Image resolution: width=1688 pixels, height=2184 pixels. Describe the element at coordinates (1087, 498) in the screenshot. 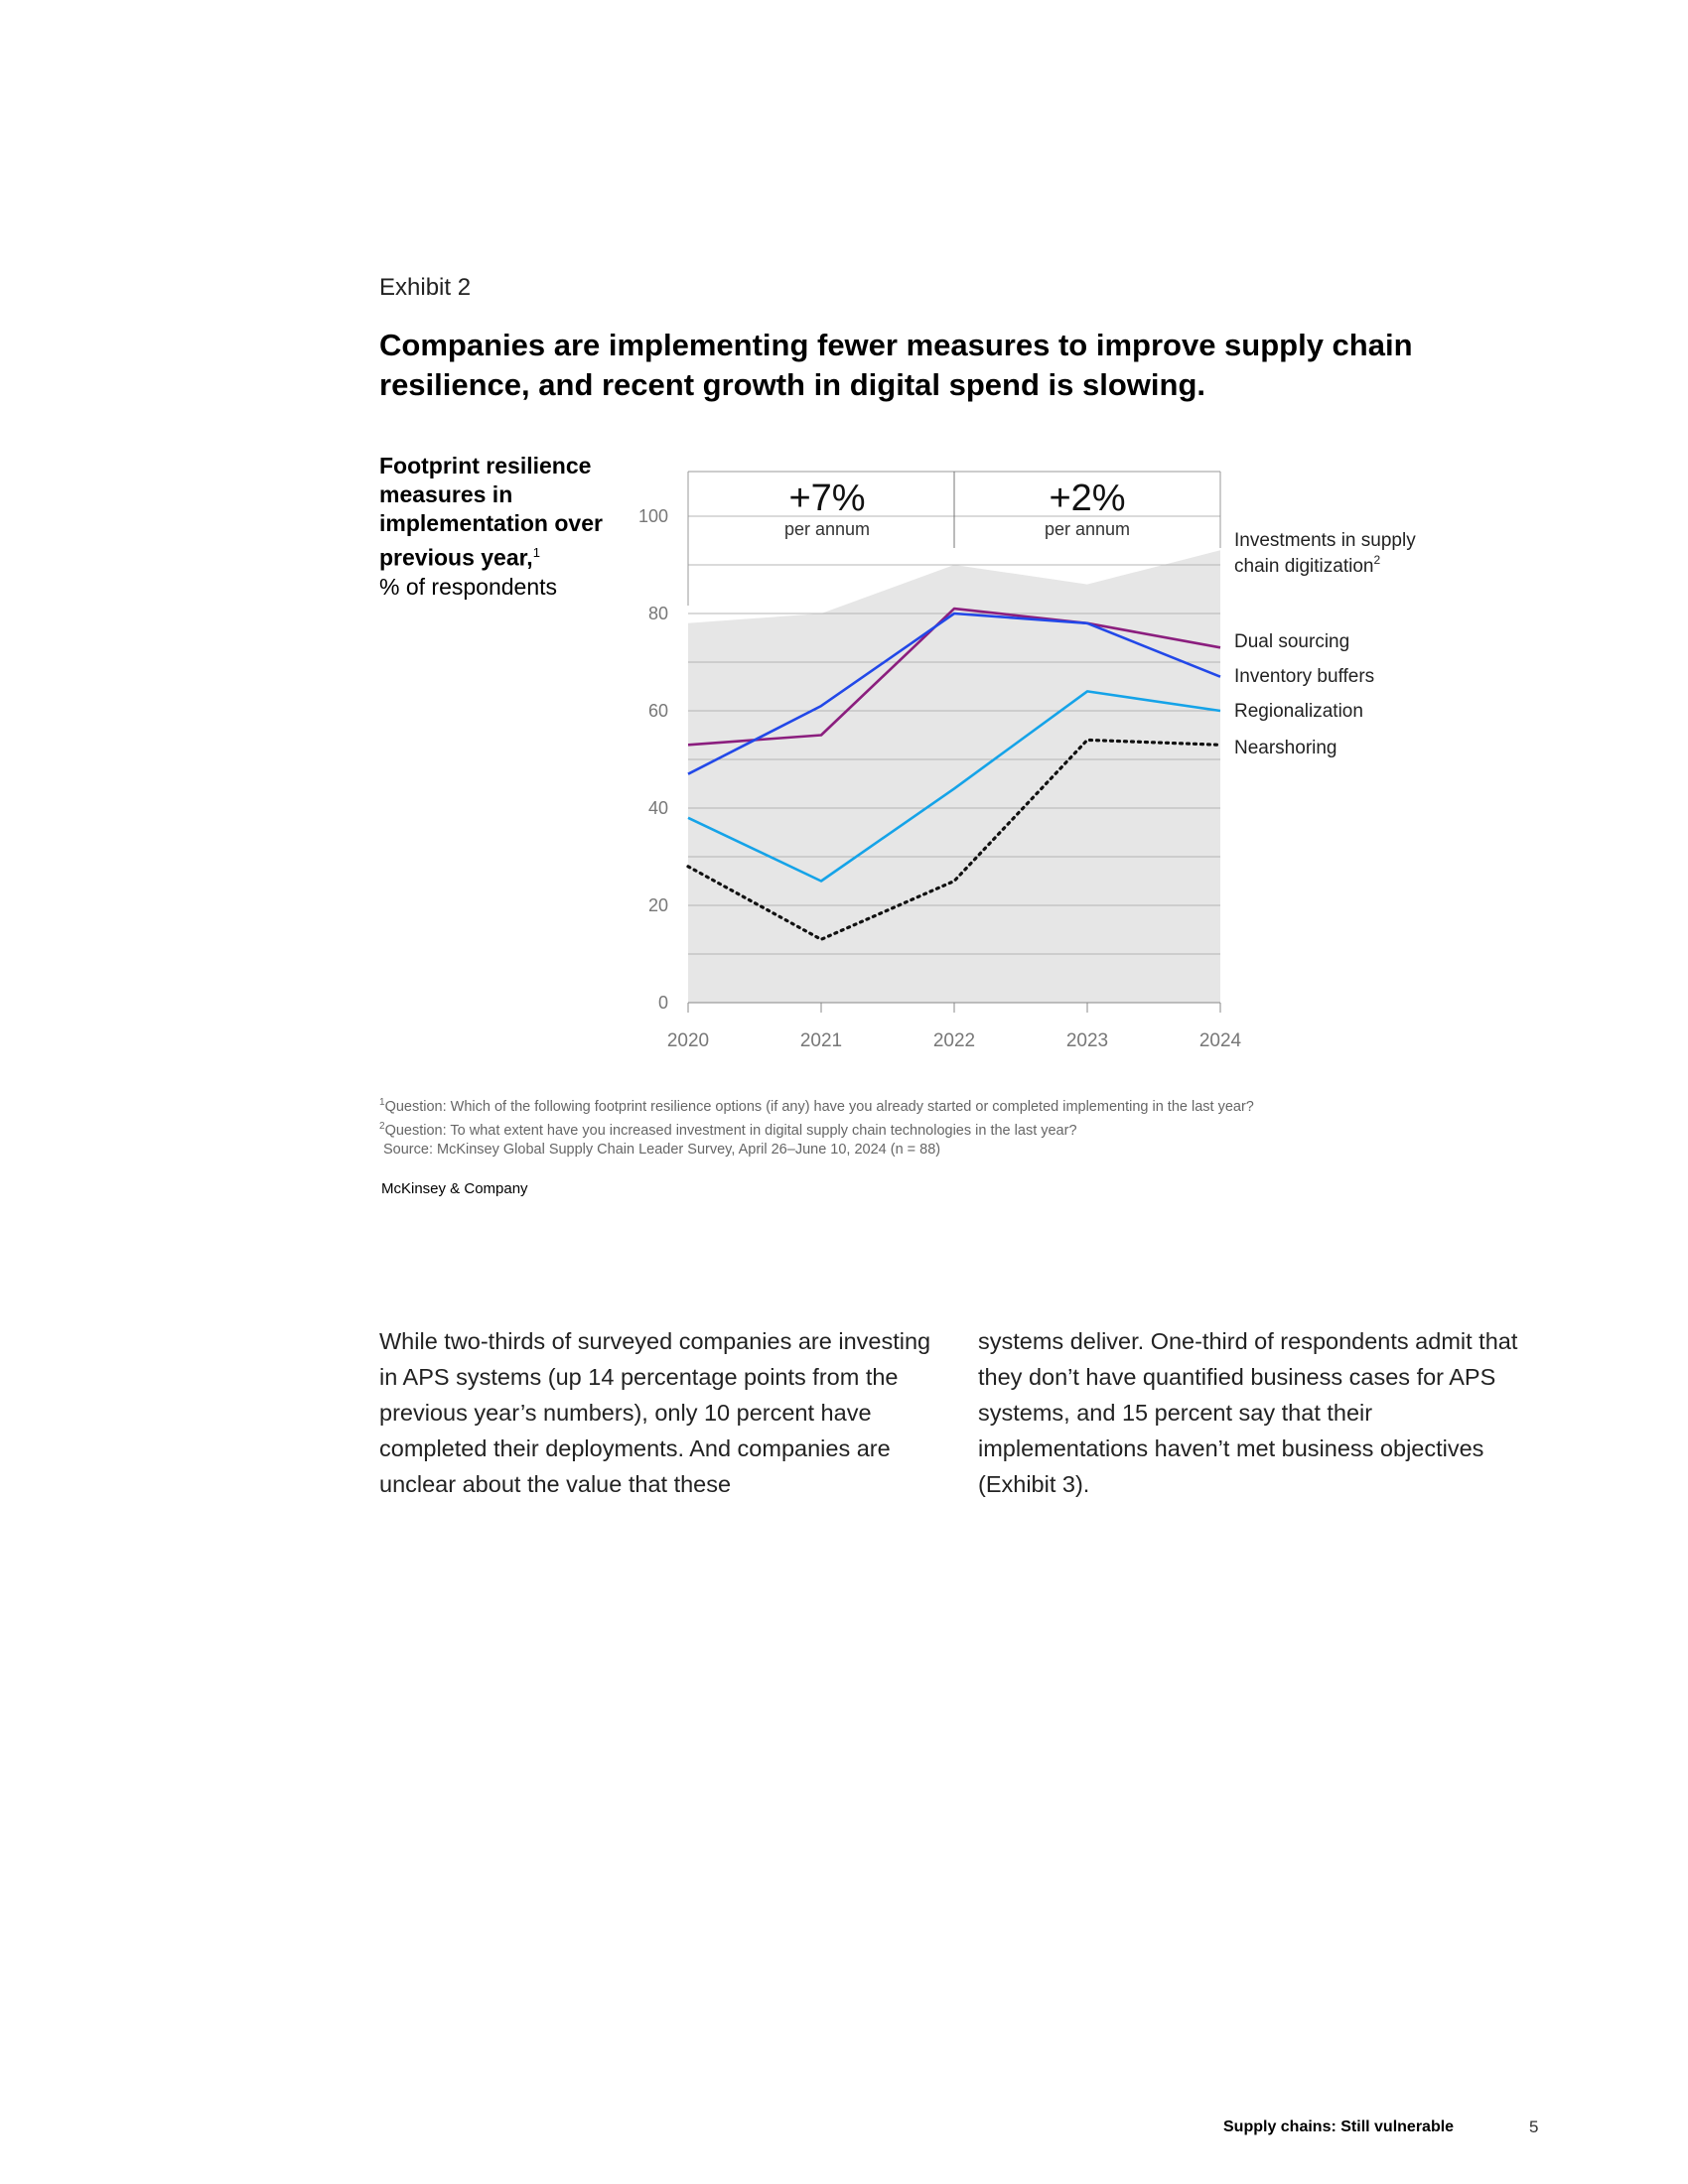

I see `growth-rate-value: +2%` at that location.